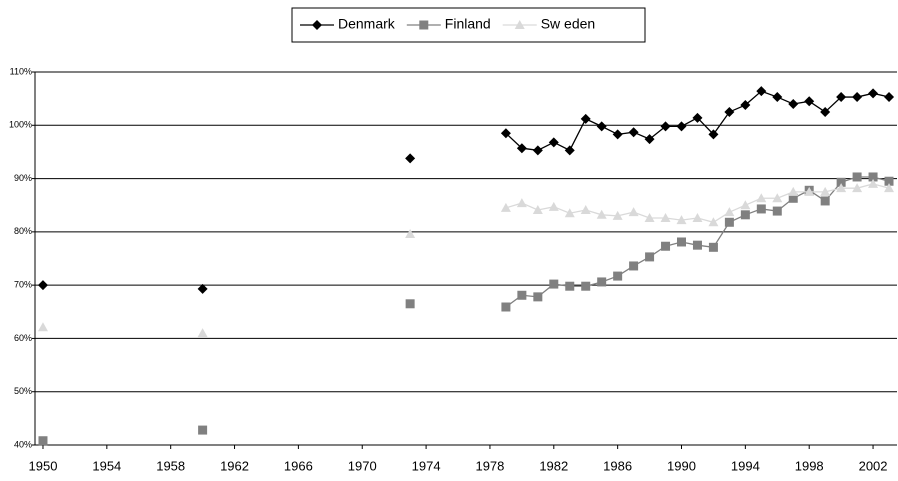 The image size is (898, 481). I want to click on x-tick-label: 1970, so click(362, 465).